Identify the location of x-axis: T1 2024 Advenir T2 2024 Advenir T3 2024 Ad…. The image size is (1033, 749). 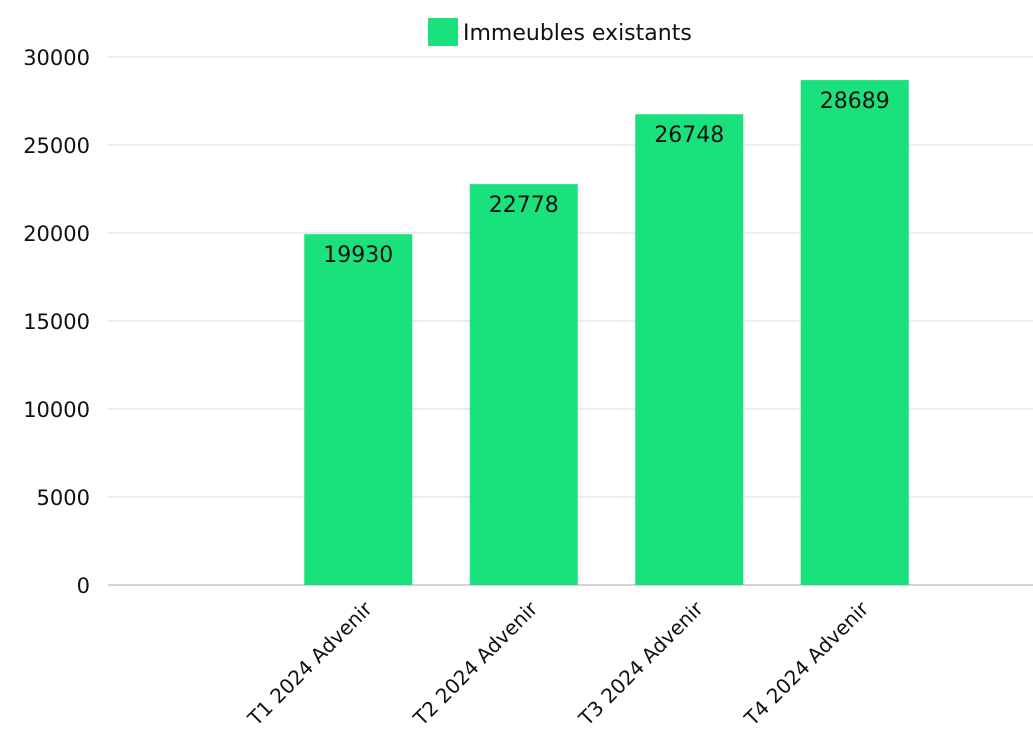
(558, 663).